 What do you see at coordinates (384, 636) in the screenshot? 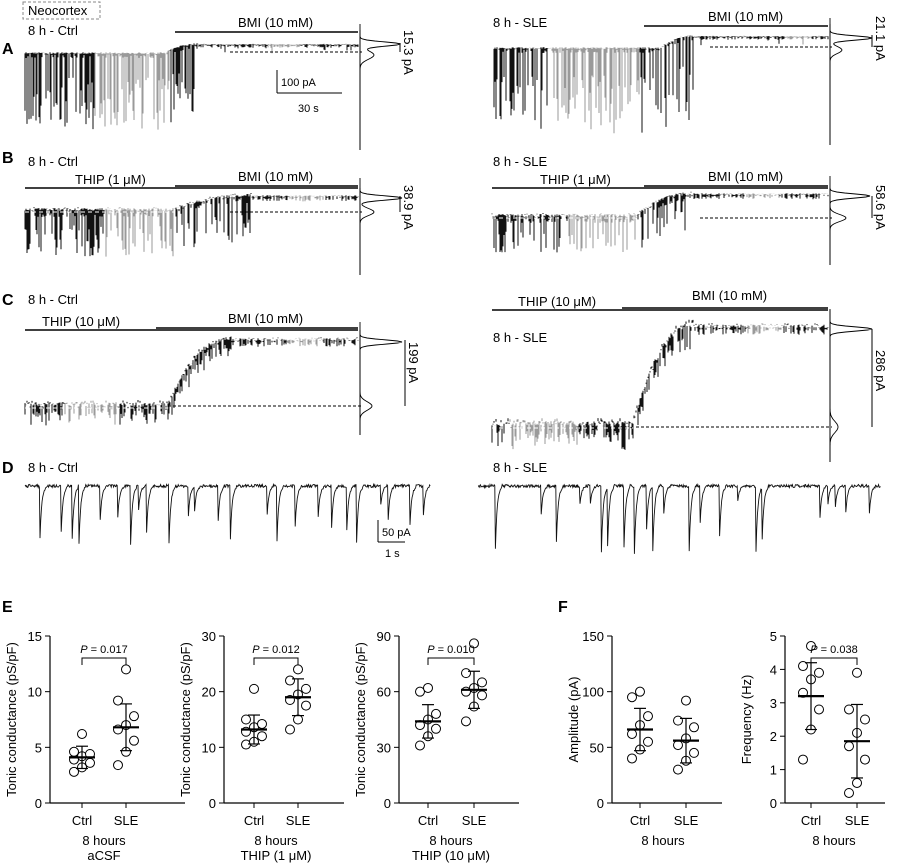
I see `y-tick-label: 90` at bounding box center [384, 636].